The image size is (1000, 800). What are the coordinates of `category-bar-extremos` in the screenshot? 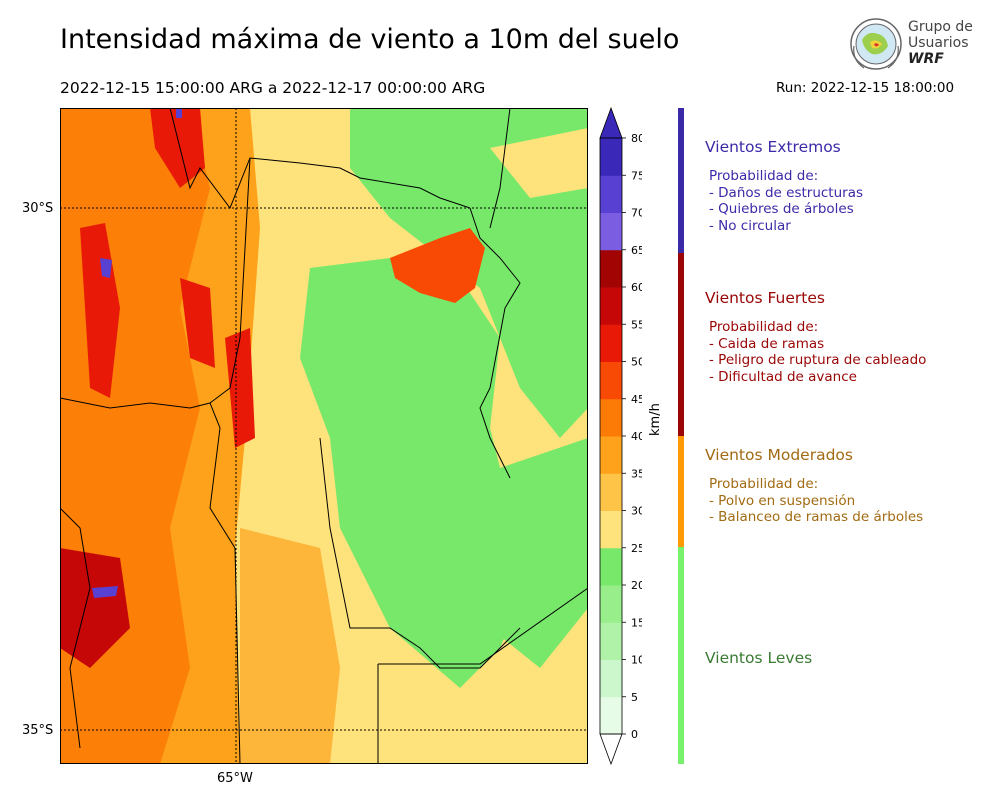 It's located at (681, 180).